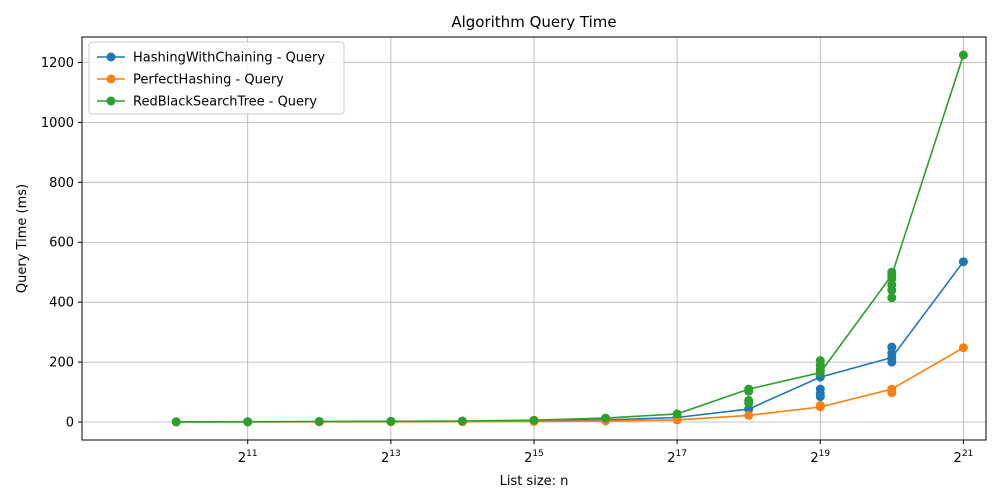 The width and height of the screenshot is (1000, 500). What do you see at coordinates (57, 63) in the screenshot?
I see `y-tick-label: 1200` at bounding box center [57, 63].